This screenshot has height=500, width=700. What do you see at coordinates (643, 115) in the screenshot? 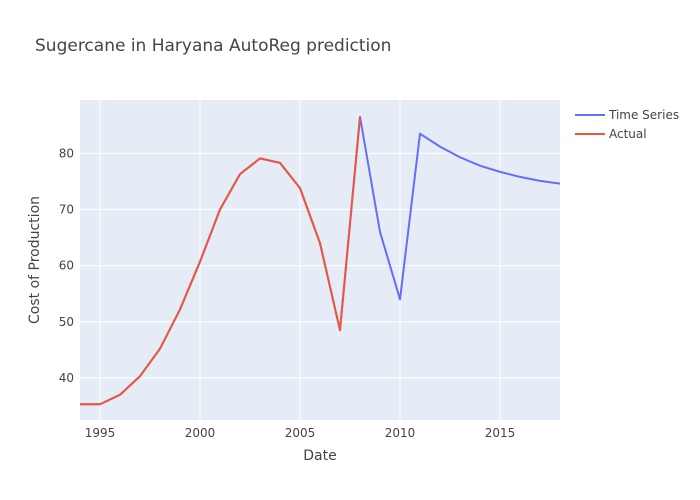
I see `legend-label: Time Series` at bounding box center [643, 115].